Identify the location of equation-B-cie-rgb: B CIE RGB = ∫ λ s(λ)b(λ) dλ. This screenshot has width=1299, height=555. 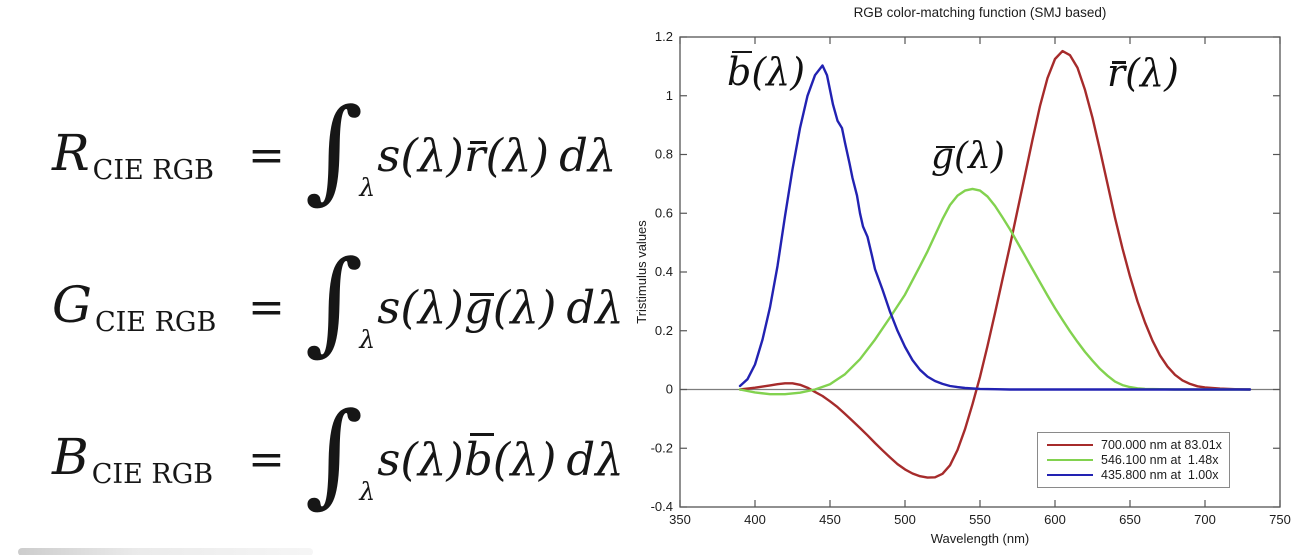
(338, 459).